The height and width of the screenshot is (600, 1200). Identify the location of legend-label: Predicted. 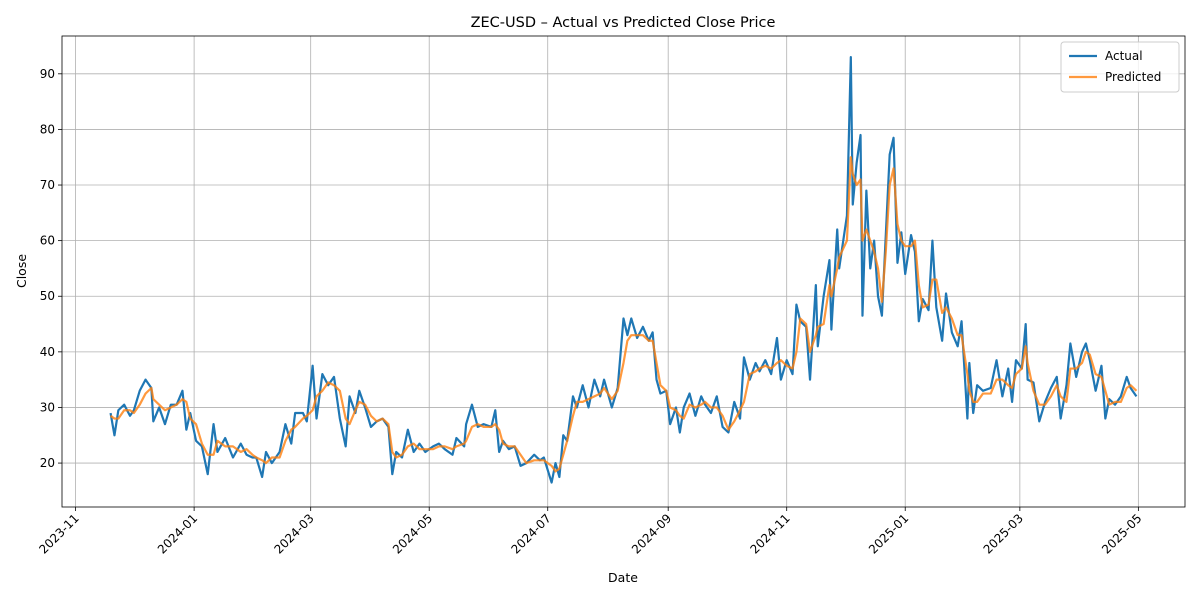
(1133, 77).